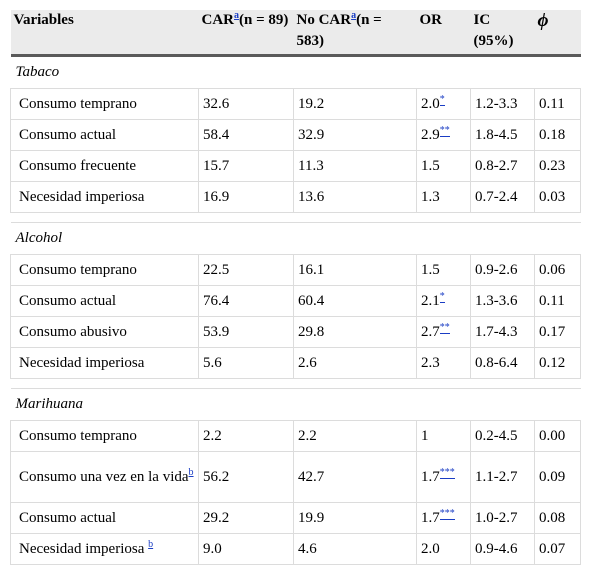 The image size is (590, 567). Describe the element at coordinates (443, 363) in the screenshot. I see `cell-or: 2.3` at that location.